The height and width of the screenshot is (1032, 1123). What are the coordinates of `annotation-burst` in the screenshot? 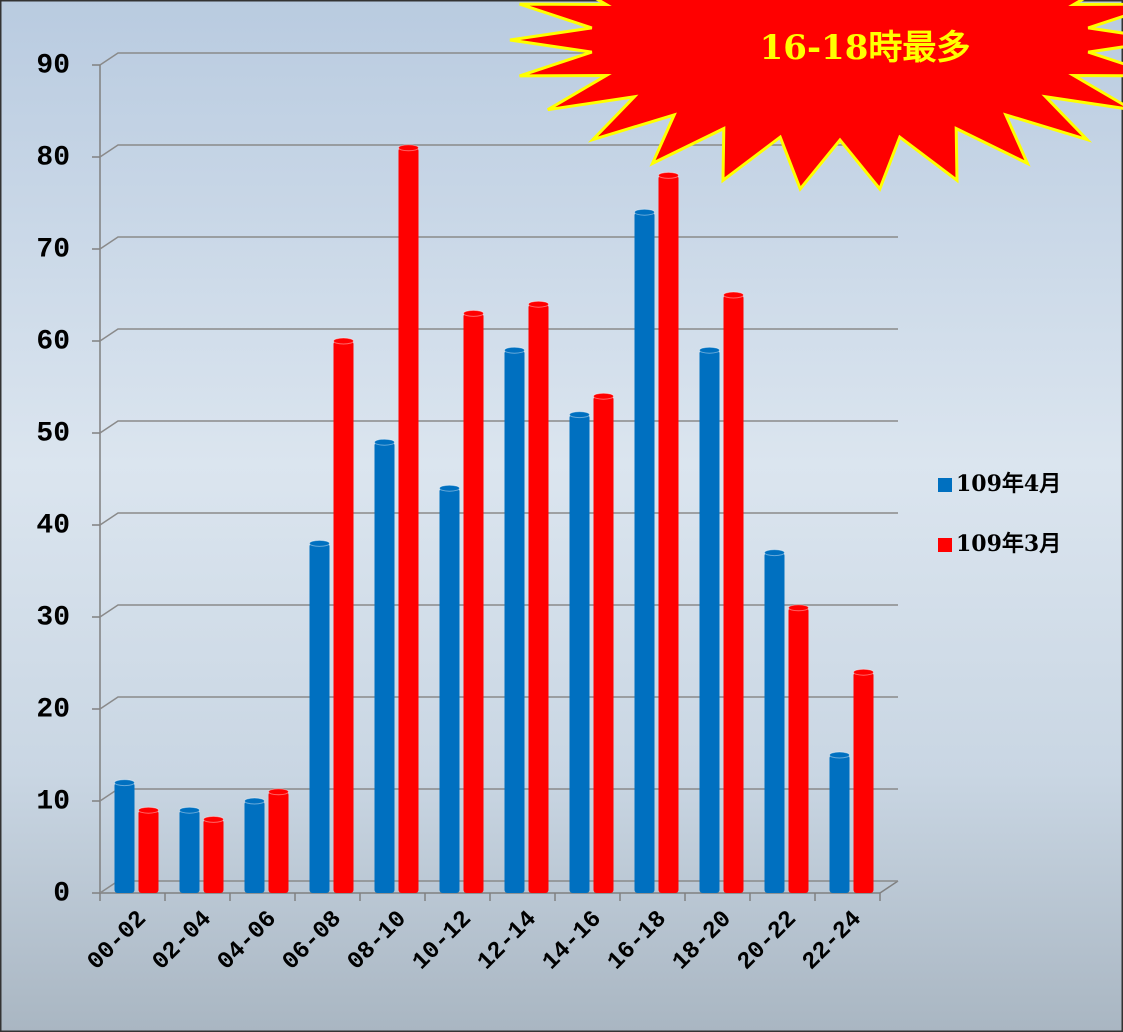 It's located at (816, 96).